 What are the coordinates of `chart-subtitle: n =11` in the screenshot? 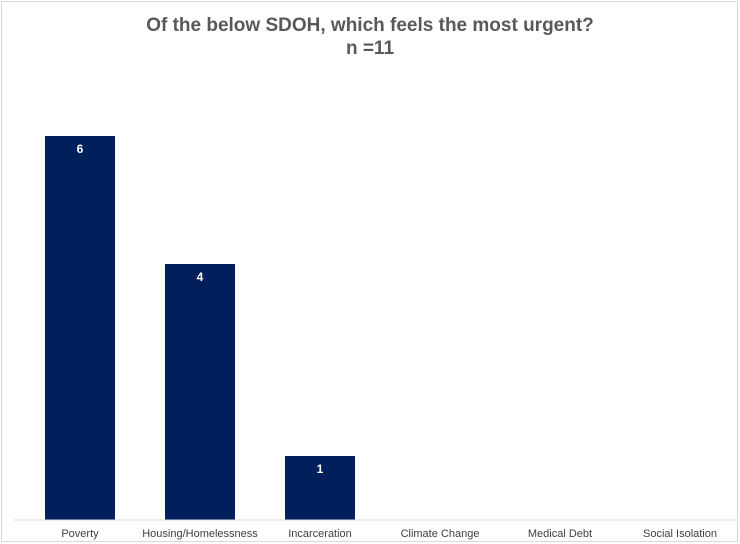 It's located at (370, 48).